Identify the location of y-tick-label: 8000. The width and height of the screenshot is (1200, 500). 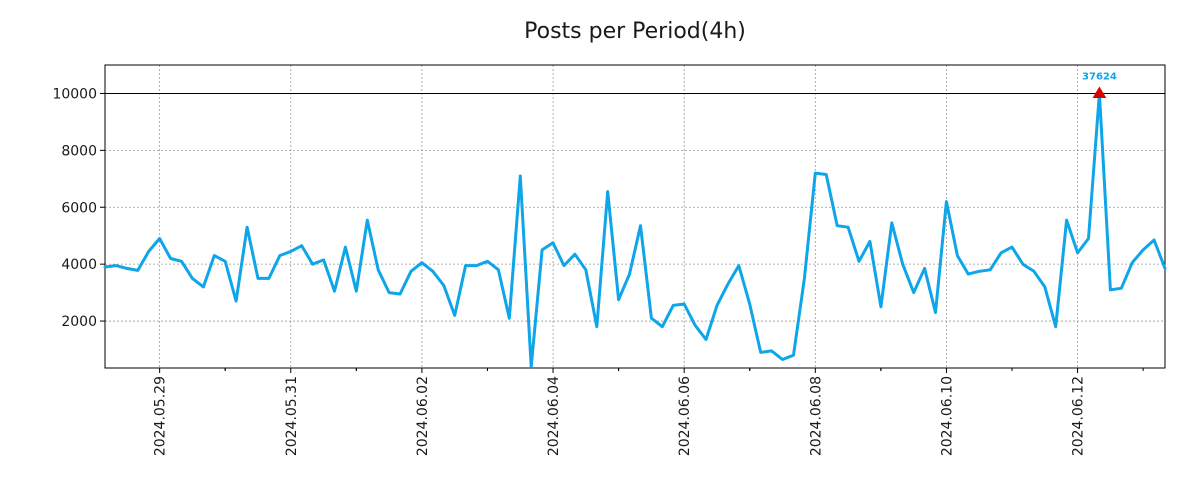
(79, 151).